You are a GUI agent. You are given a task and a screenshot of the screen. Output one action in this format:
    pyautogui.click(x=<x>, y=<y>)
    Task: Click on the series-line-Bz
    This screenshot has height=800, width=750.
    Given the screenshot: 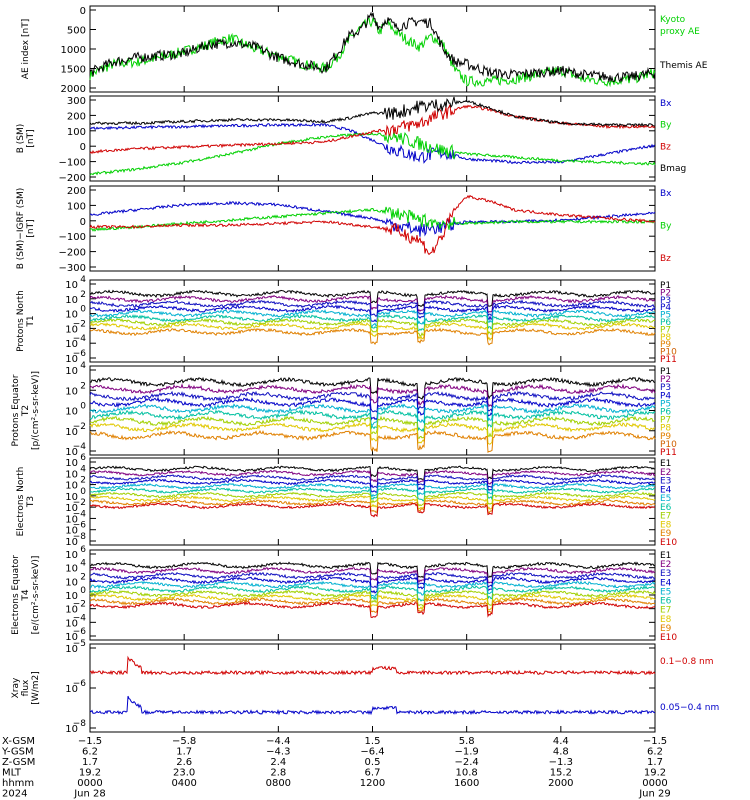 What is the action you would take?
    pyautogui.click(x=372, y=225)
    